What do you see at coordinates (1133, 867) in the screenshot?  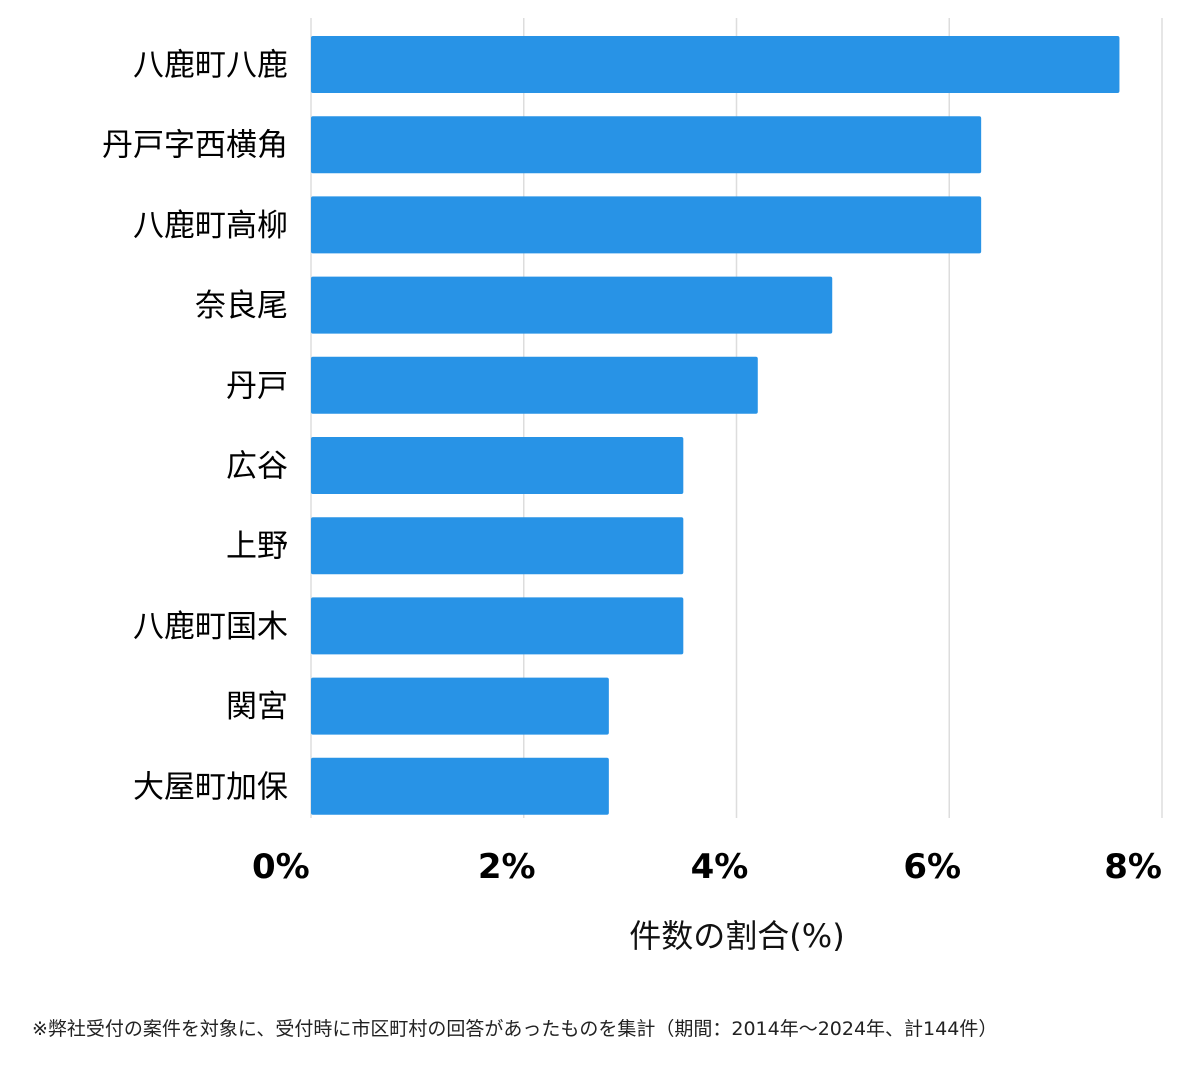 I see `x-tick-label: 8%` at bounding box center [1133, 867].